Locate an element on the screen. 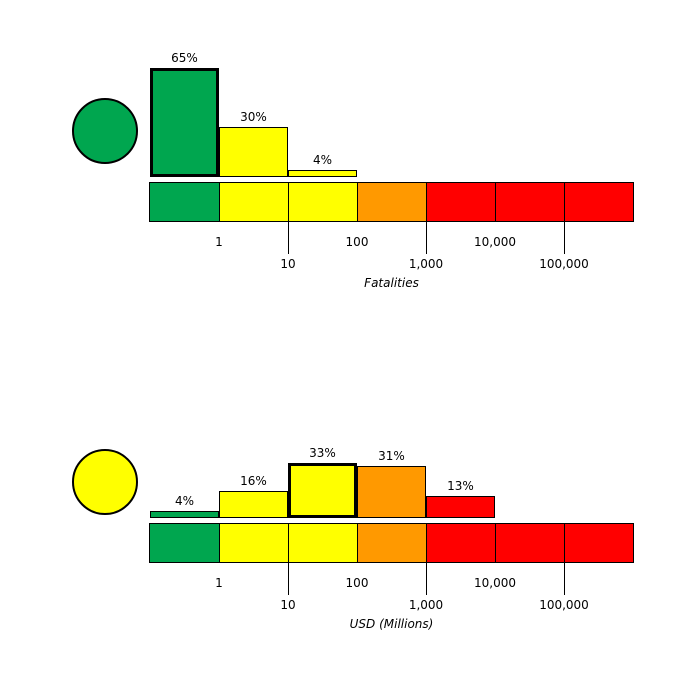 This screenshot has width=682, height=688. bar-value-label: 65% is located at coordinates (184, 58).